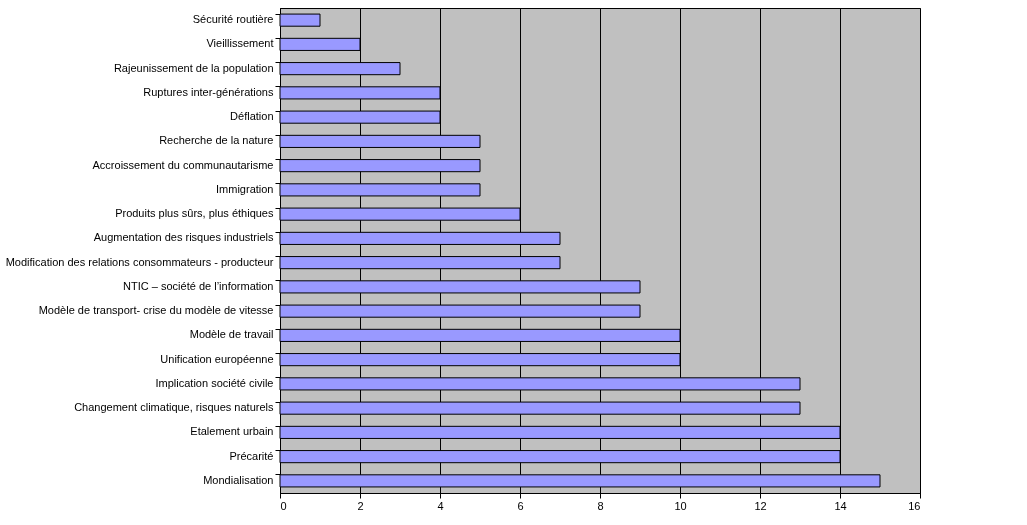 The height and width of the screenshot is (525, 1027). What do you see at coordinates (238, 479) in the screenshot?
I see `y-tick-label: Mondialisation` at bounding box center [238, 479].